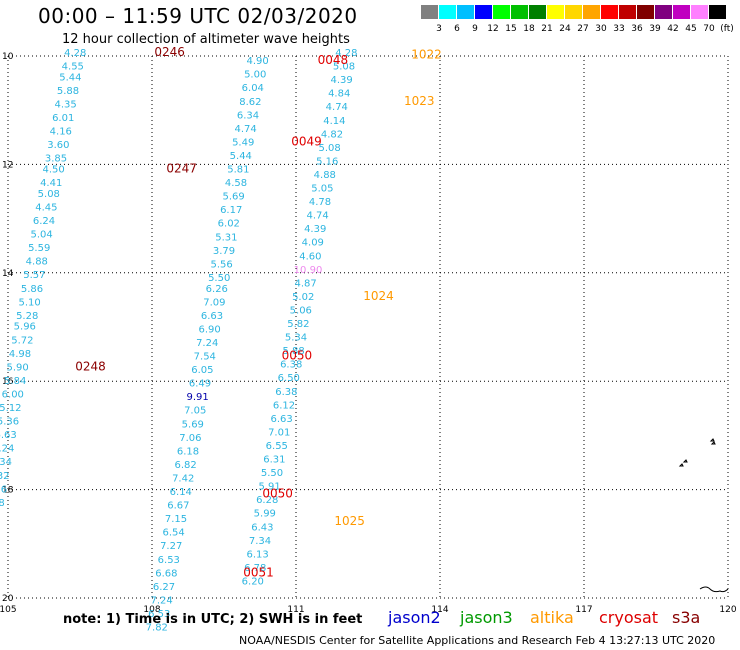 This screenshot has width=740, height=650. Describe the element at coordinates (53, 170) in the screenshot. I see `wave-height-value: 4.50` at that location.